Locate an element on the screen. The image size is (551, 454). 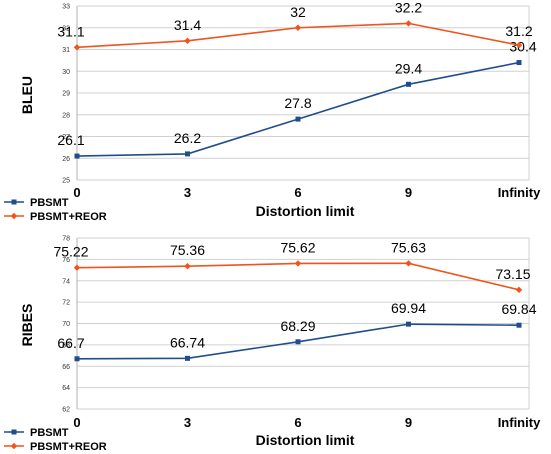
data-label: 30.4 is located at coordinates (522, 47).